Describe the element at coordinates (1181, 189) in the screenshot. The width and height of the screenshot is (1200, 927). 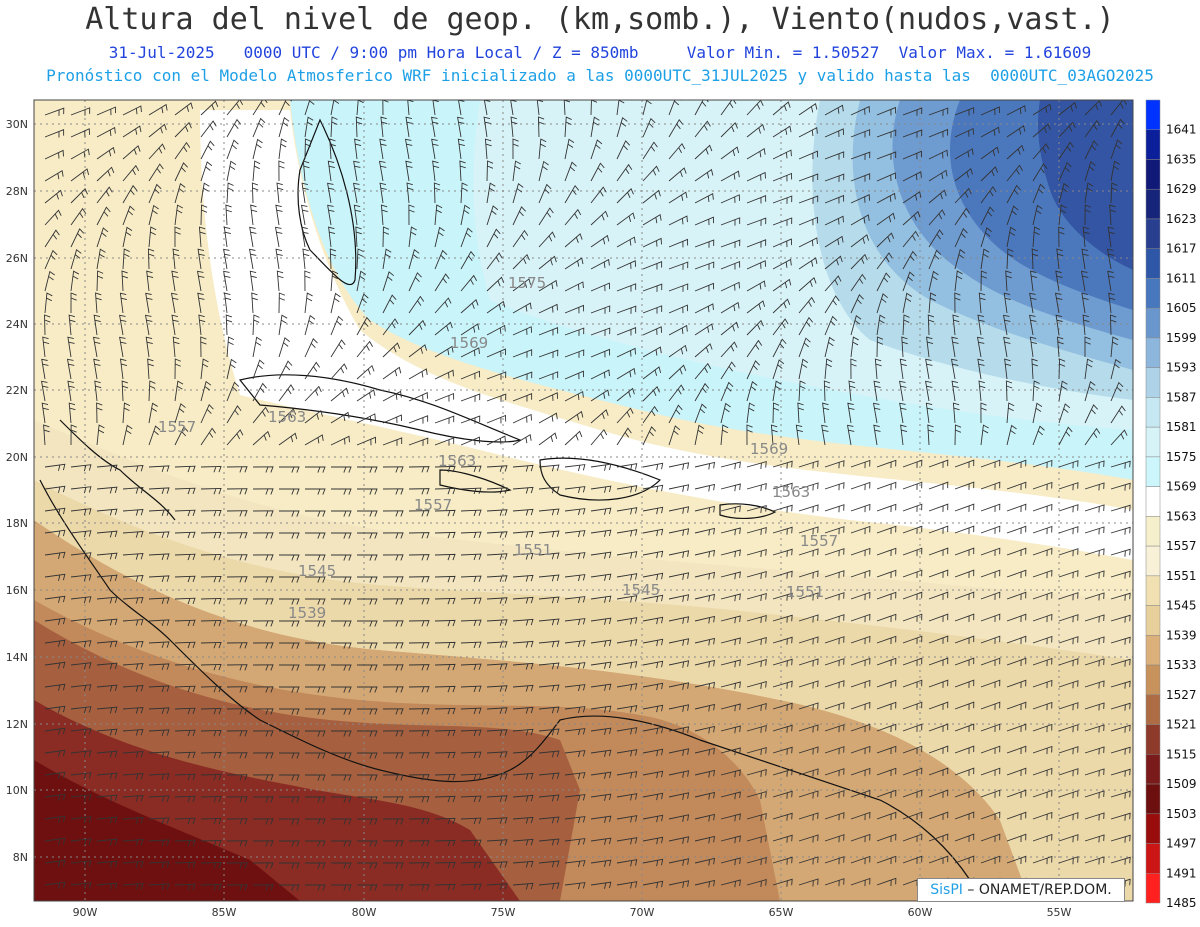
I see `colorbar-label: 1629` at that location.